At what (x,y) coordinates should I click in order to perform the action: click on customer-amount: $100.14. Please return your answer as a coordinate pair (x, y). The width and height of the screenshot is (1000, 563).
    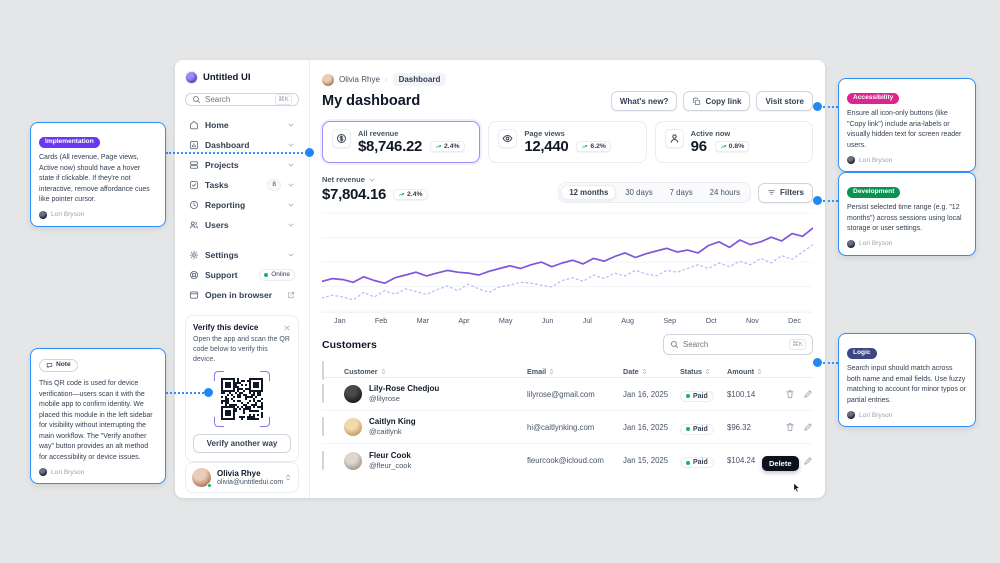
    Looking at the image, I should click on (741, 394).